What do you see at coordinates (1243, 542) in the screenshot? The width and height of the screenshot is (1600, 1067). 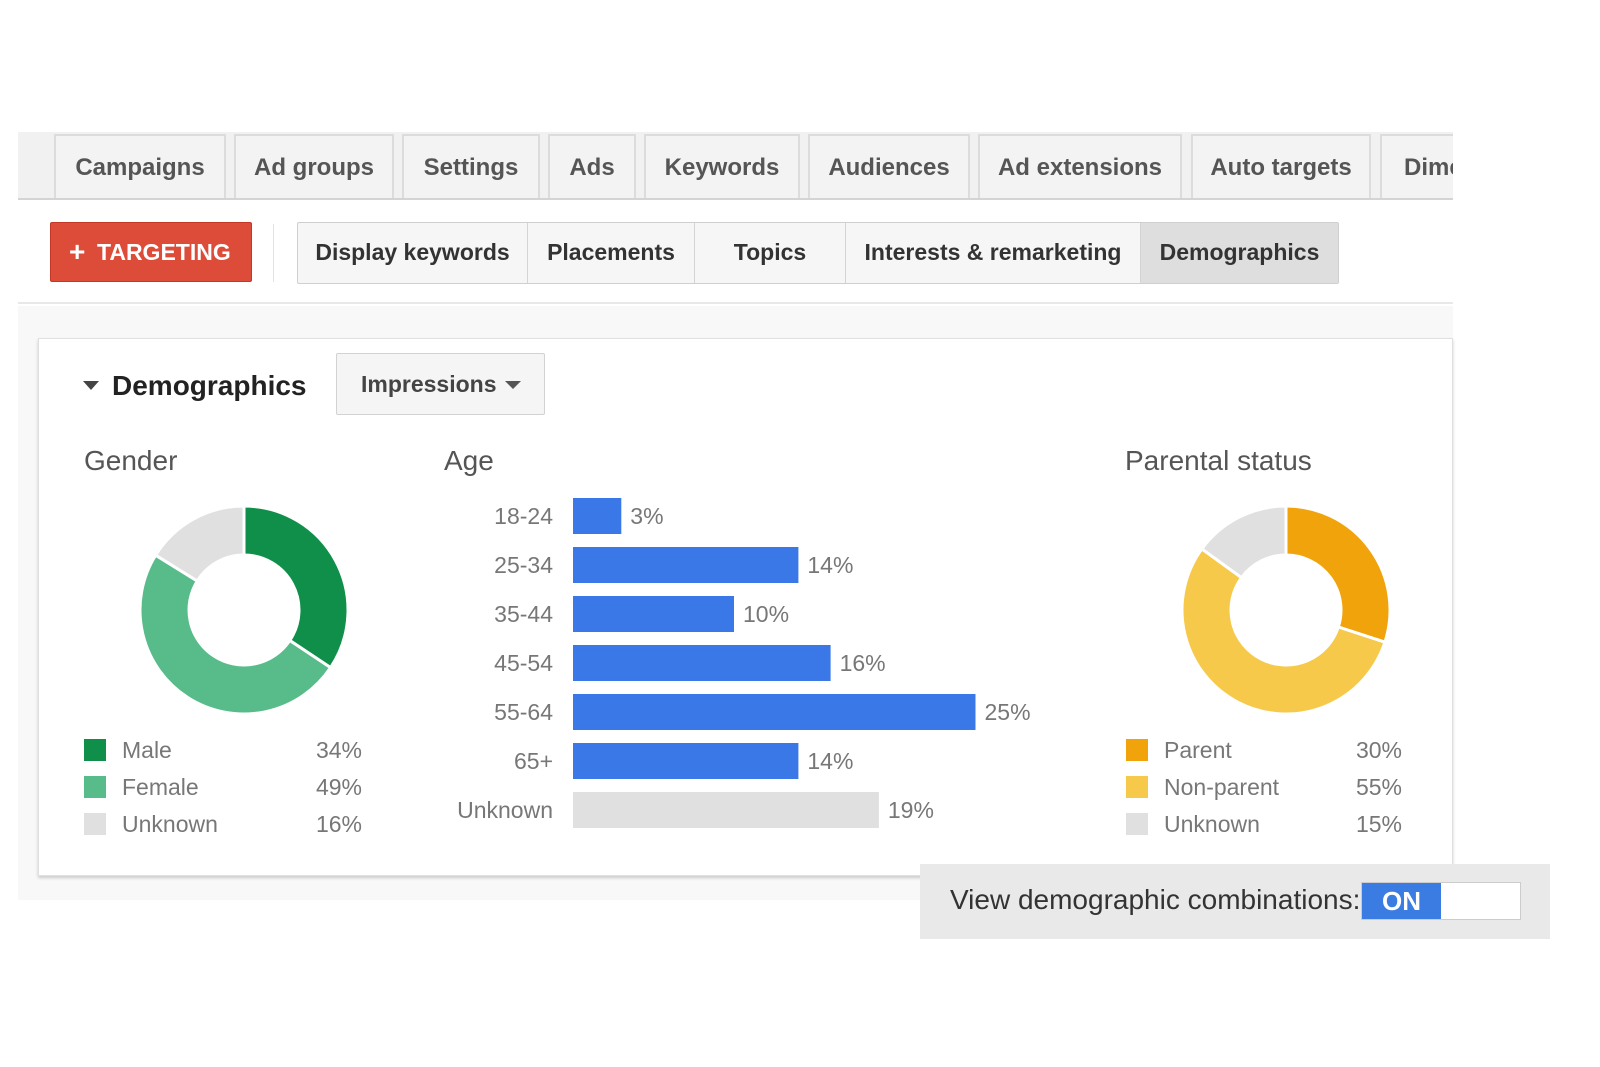 I see `parental-slice-unknown` at bounding box center [1243, 542].